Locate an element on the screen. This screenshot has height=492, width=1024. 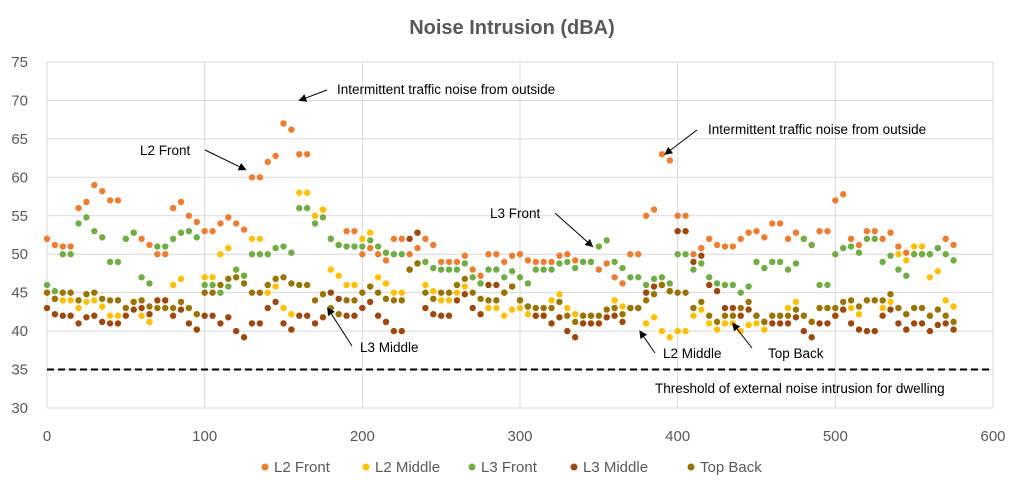
y-tick-label: 45 is located at coordinates (19, 293).